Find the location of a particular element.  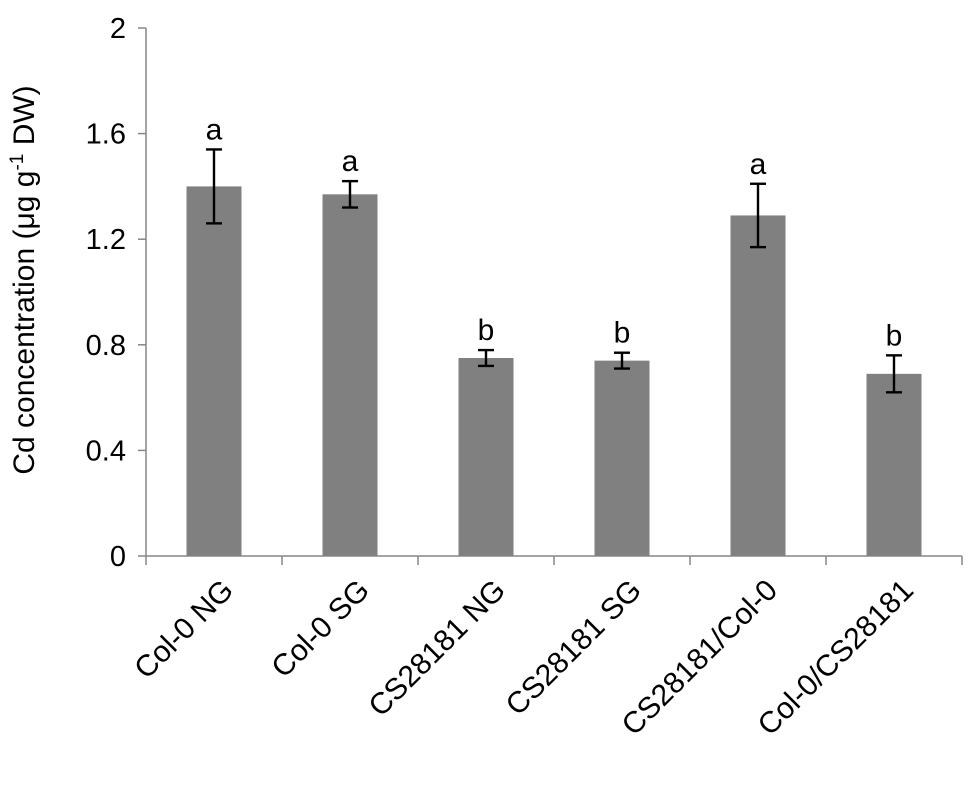

y-tick-label-4: 1.2 is located at coordinates (106, 240).